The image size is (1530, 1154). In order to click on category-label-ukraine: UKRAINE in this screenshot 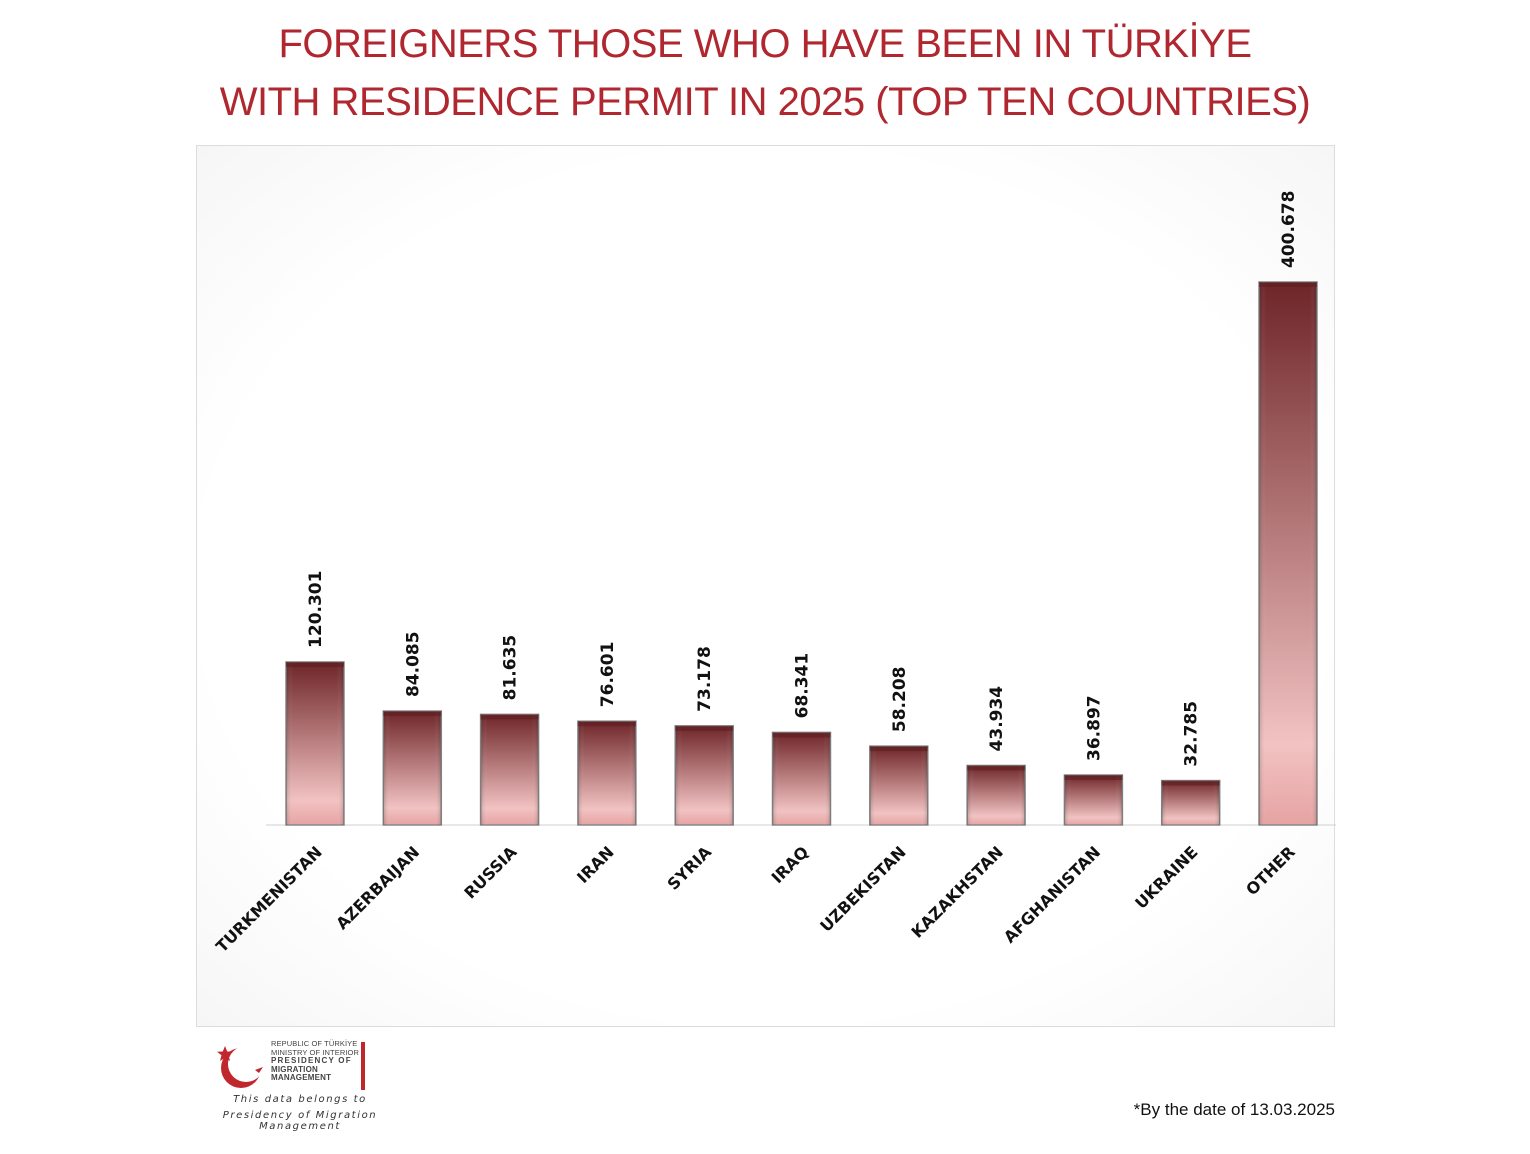, I will do `click(1166, 877)`.